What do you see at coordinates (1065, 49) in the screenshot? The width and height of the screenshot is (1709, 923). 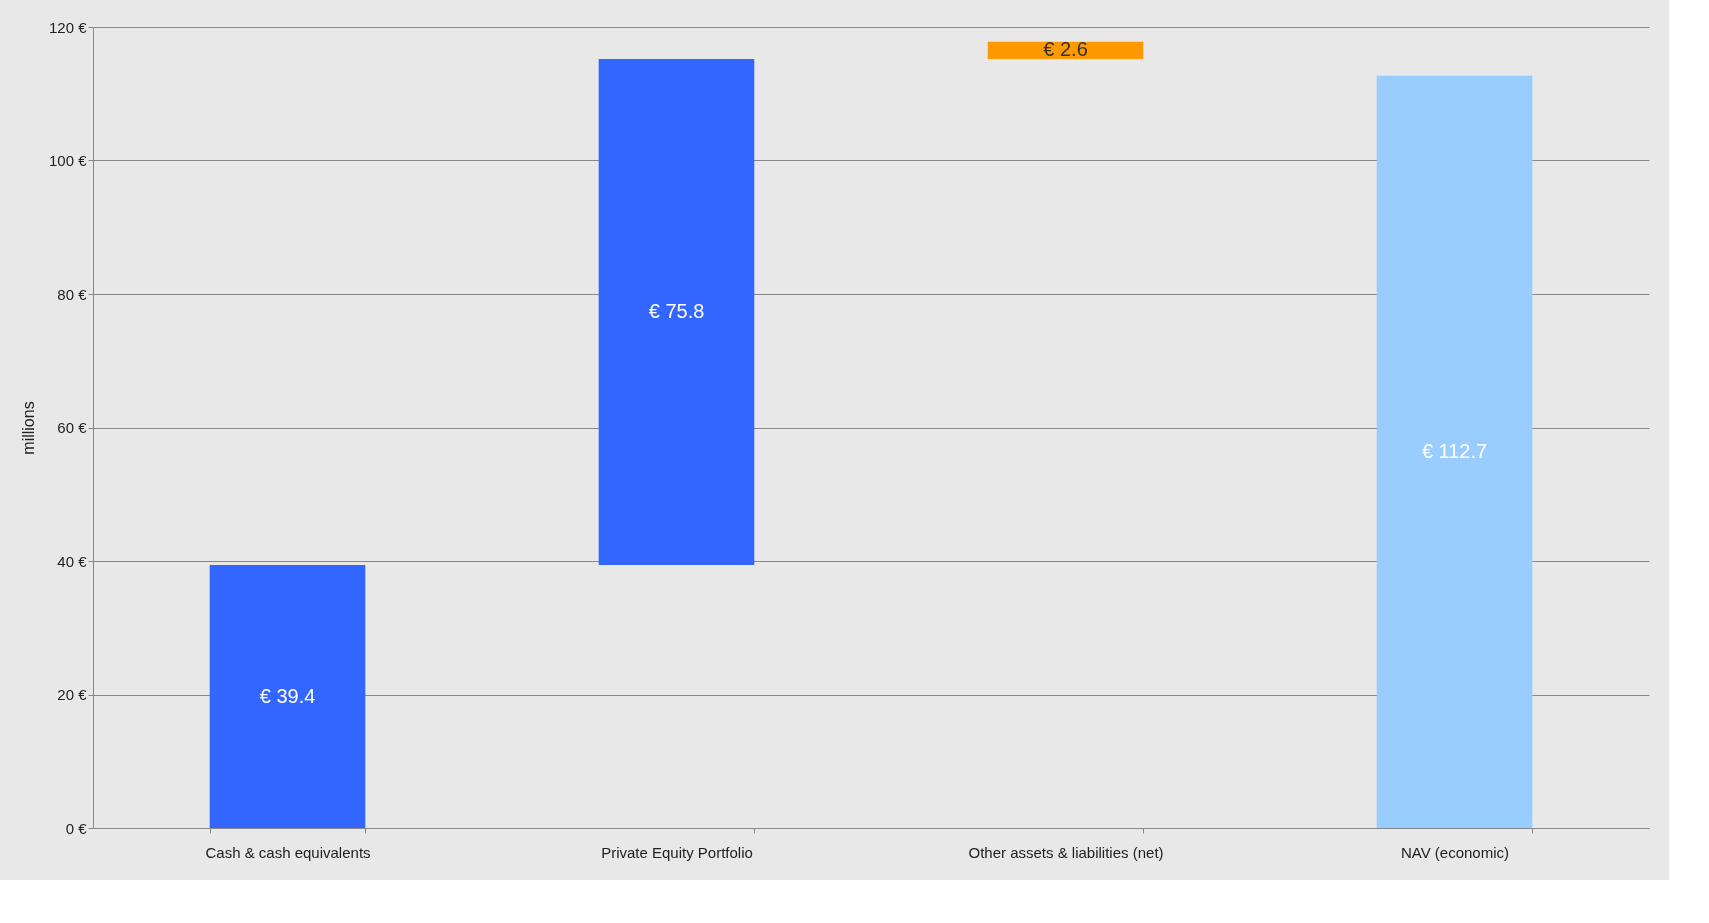 I see `data-label: € 2.6` at bounding box center [1065, 49].